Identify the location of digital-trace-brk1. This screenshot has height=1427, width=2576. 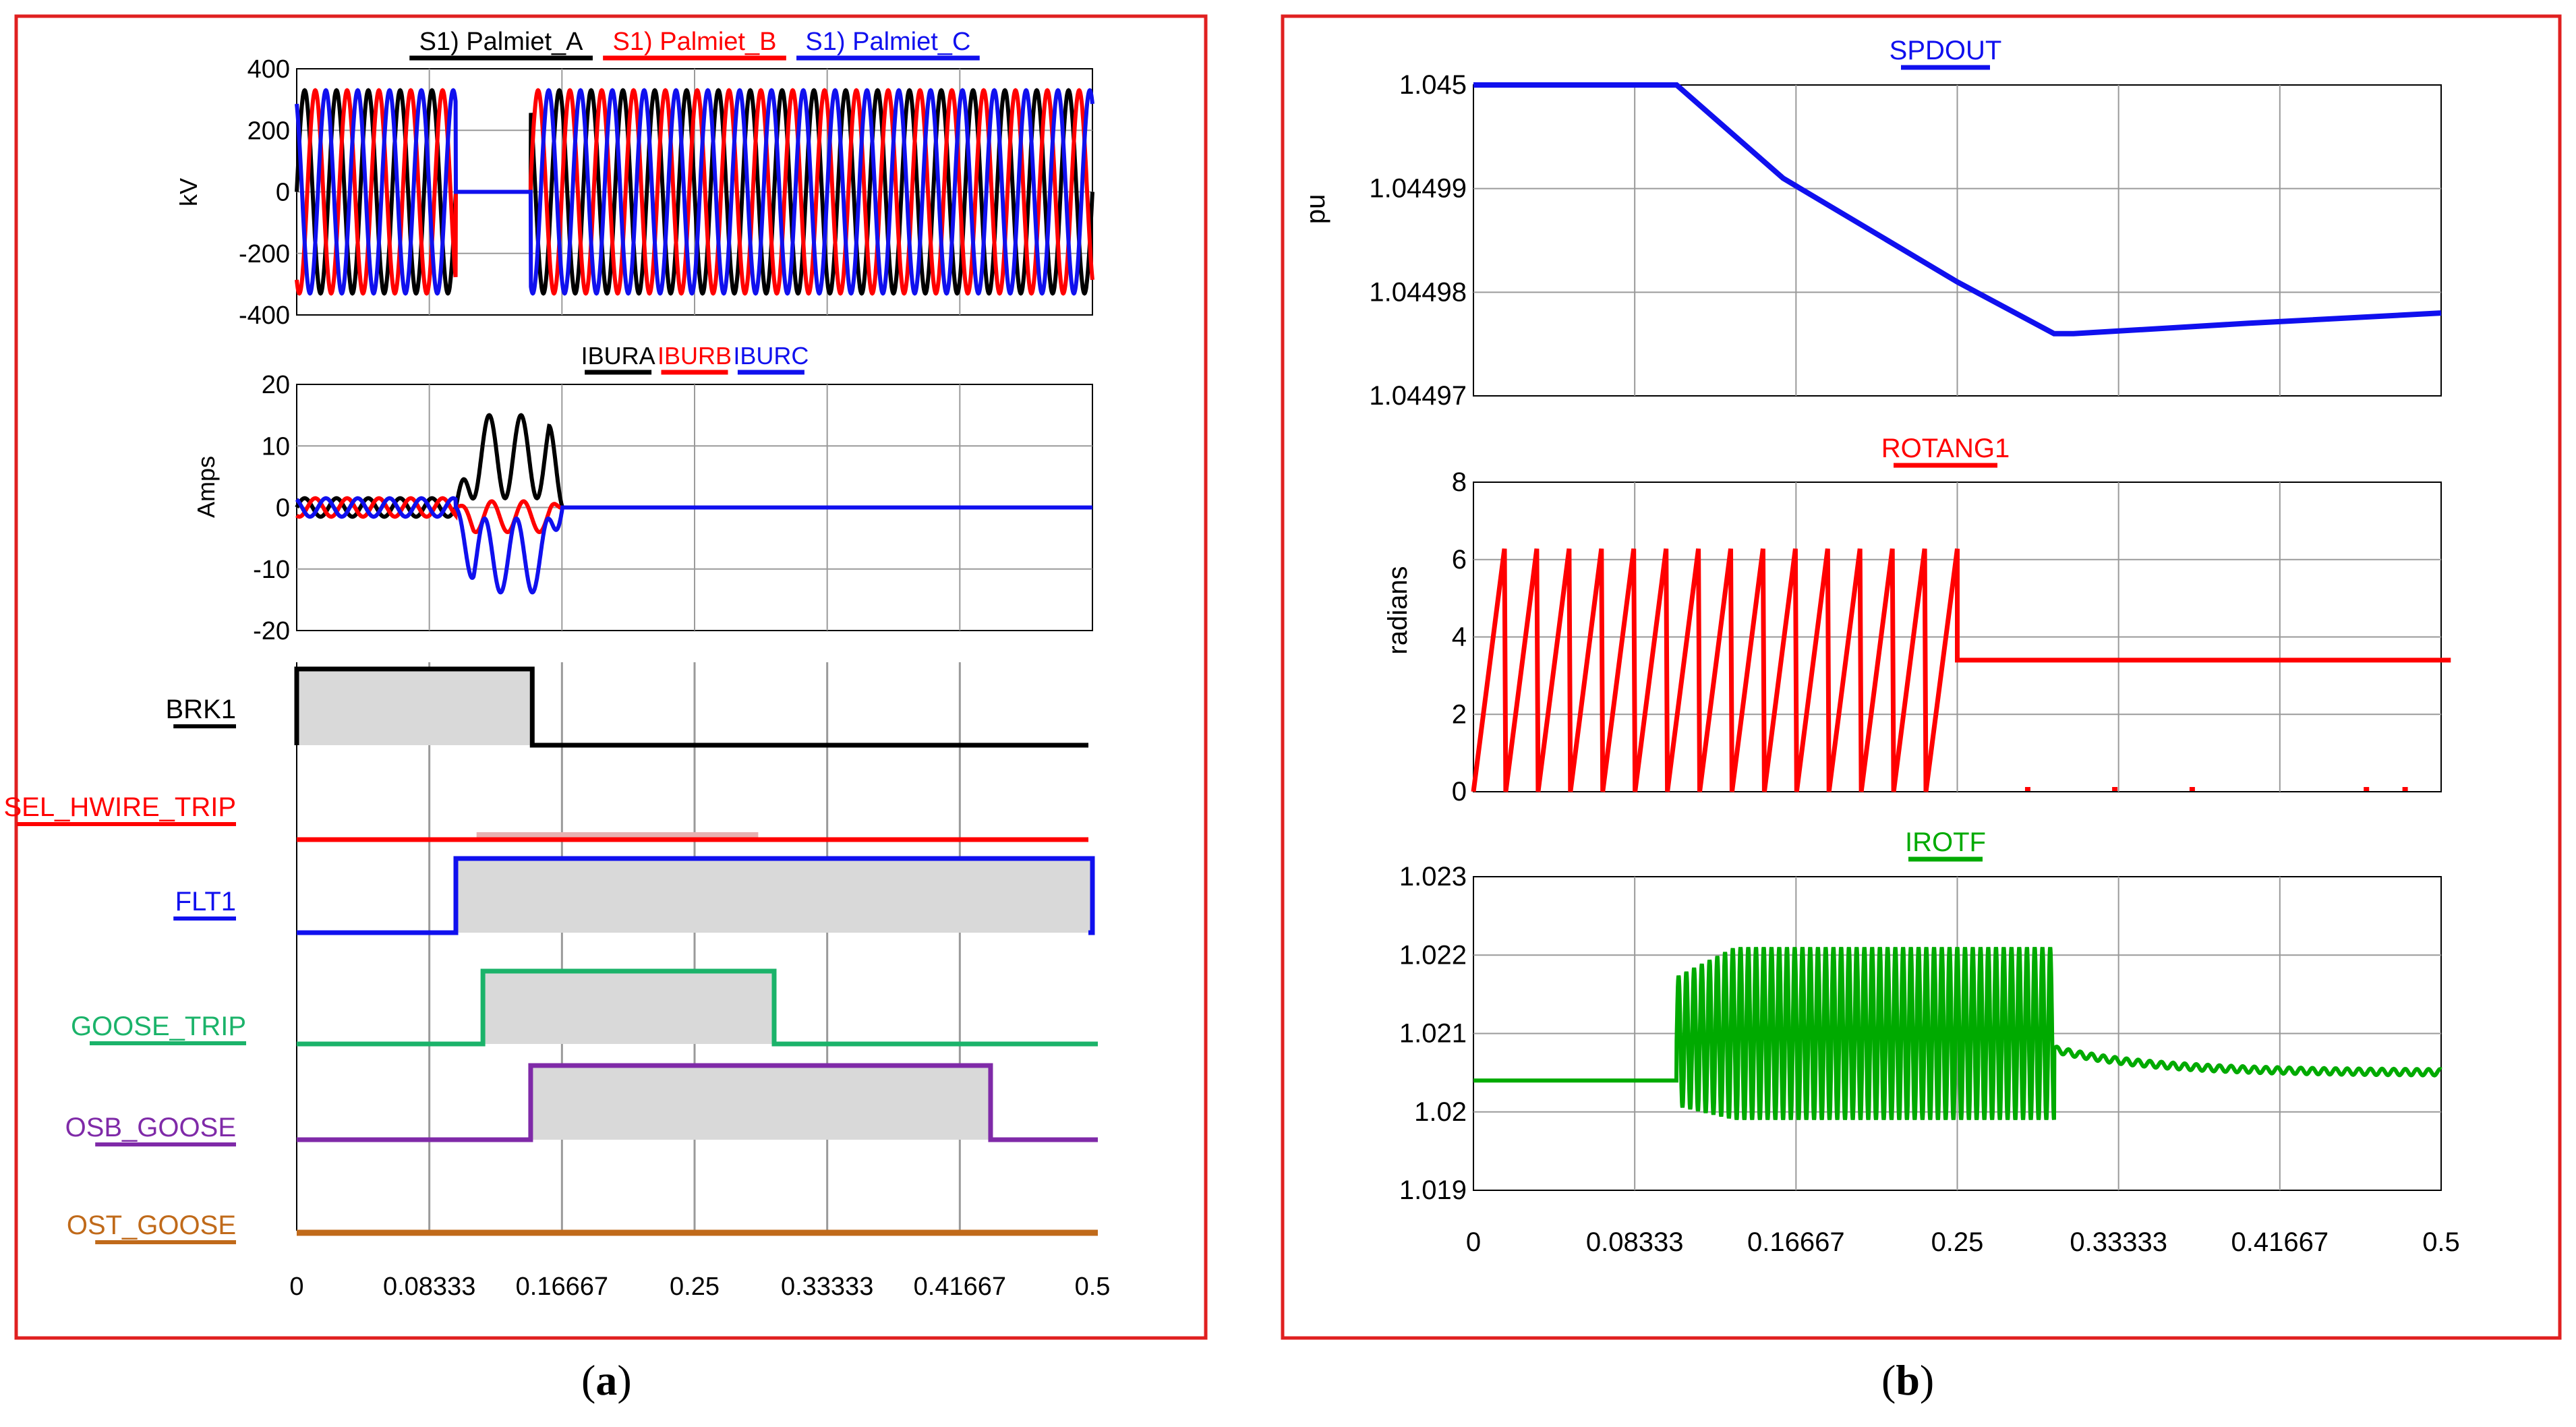
(691, 707).